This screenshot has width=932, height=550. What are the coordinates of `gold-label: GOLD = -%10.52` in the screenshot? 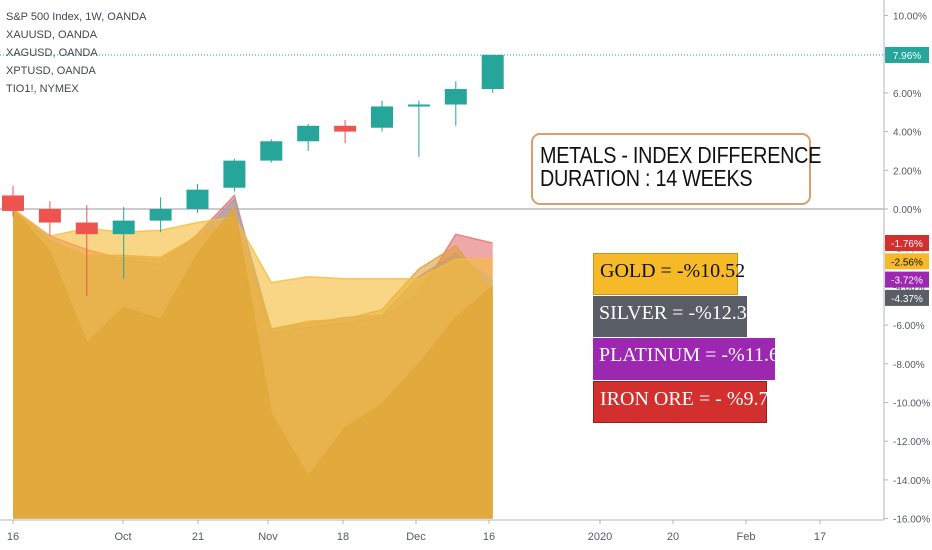 It's located at (669, 274).